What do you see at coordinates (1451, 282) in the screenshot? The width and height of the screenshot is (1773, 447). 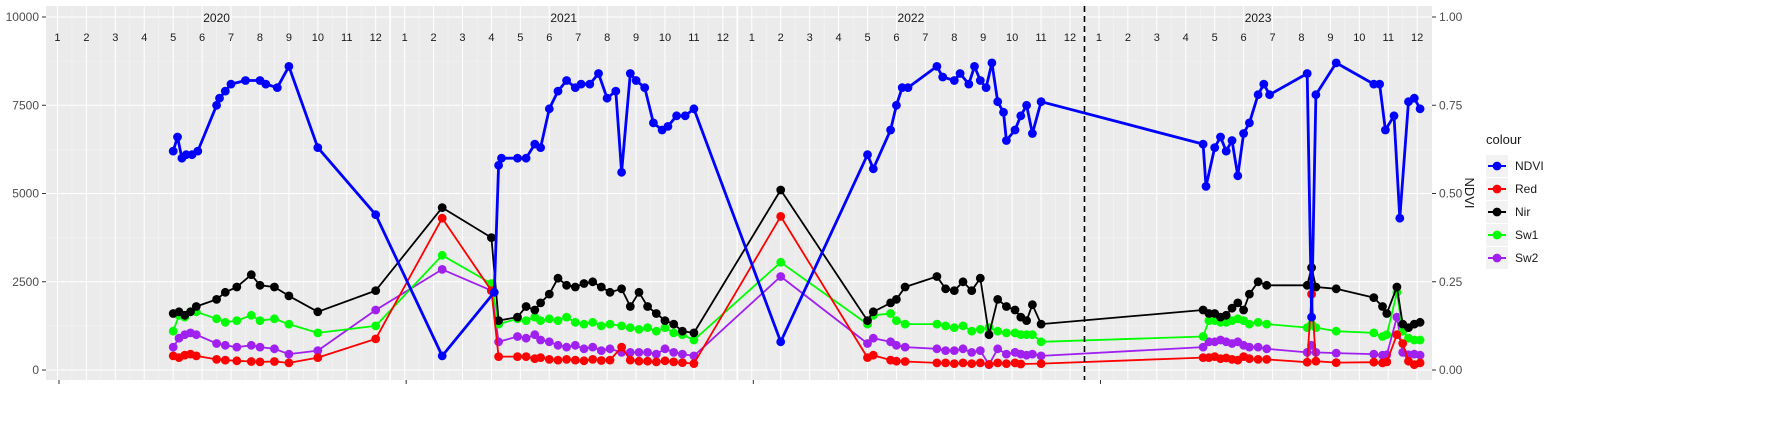 I see `right-axis-tick-label: 0.25` at bounding box center [1451, 282].